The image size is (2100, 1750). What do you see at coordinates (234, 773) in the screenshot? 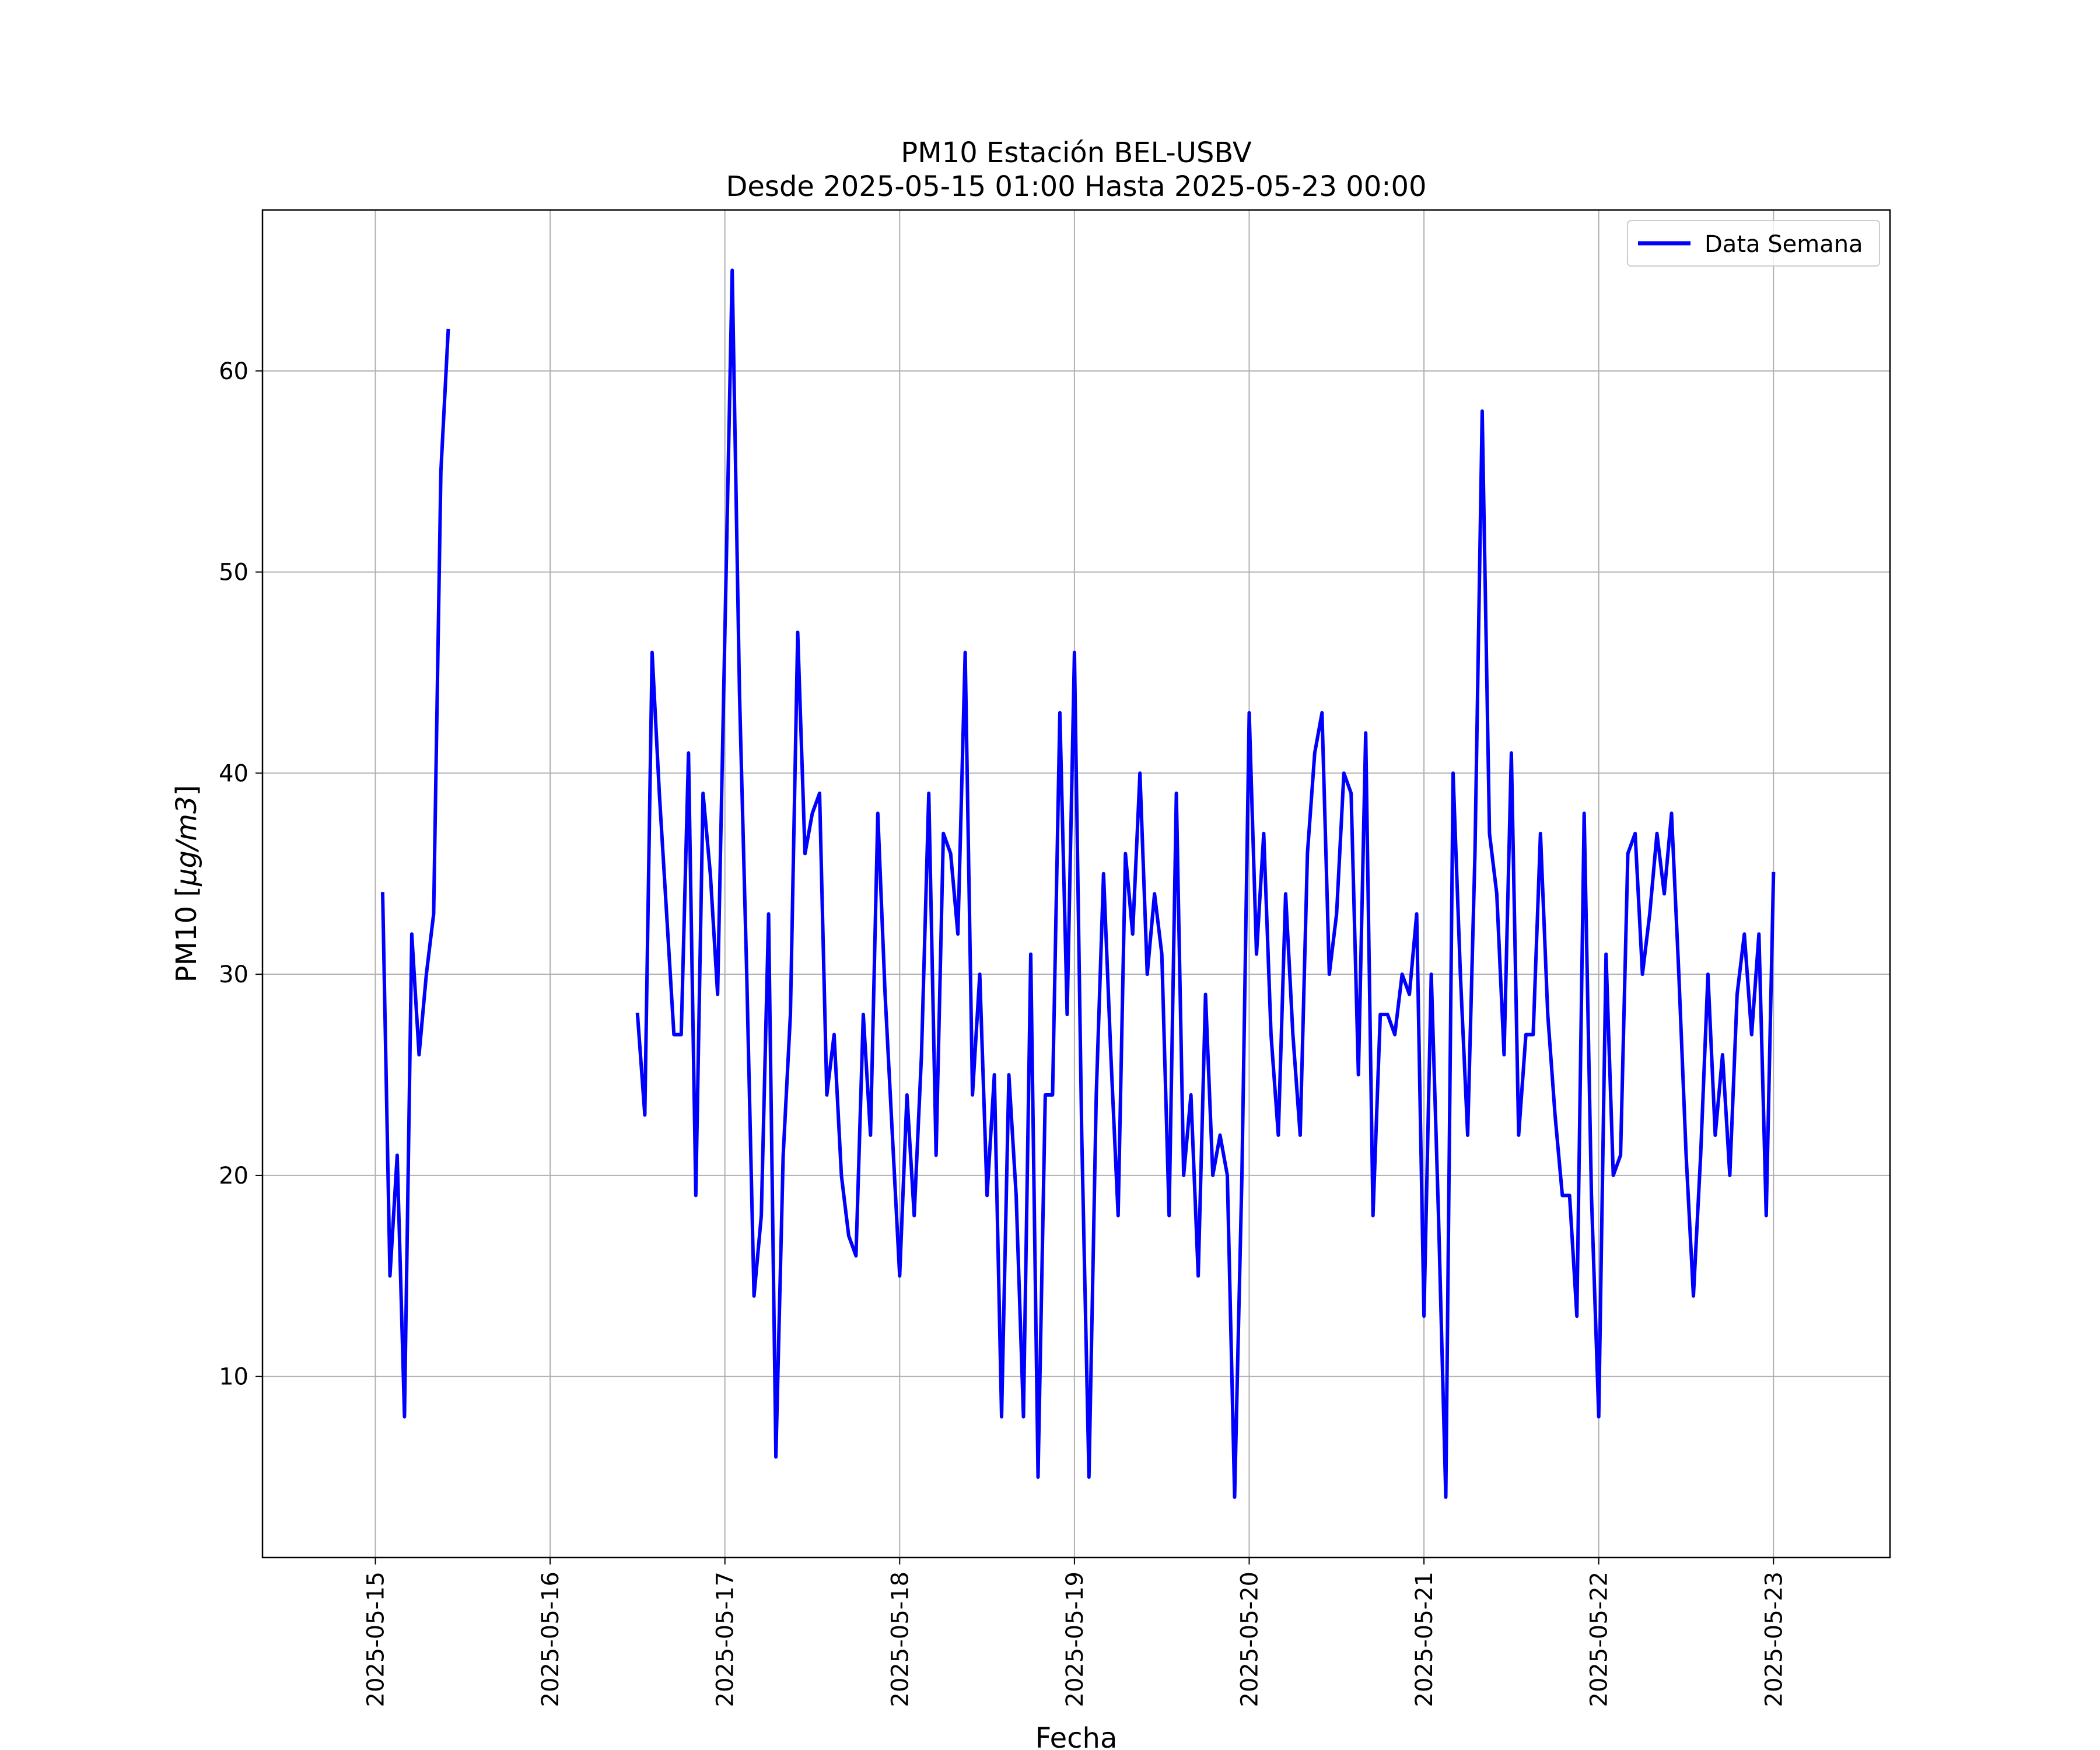
I see `y-tick-label: 40` at bounding box center [234, 773].